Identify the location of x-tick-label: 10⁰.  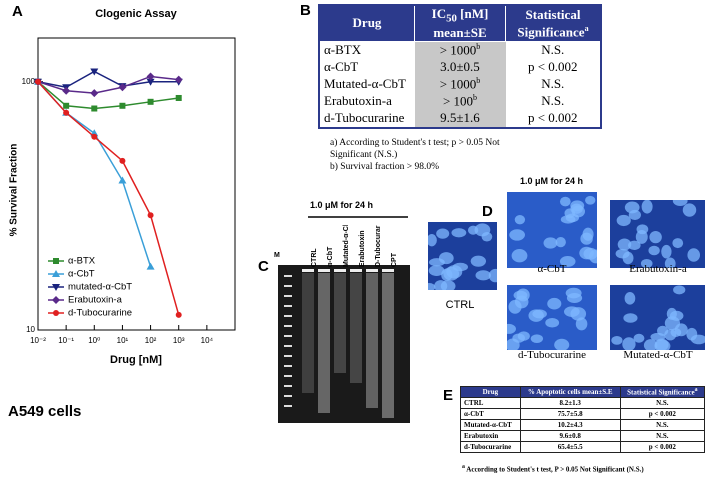
(94, 340).